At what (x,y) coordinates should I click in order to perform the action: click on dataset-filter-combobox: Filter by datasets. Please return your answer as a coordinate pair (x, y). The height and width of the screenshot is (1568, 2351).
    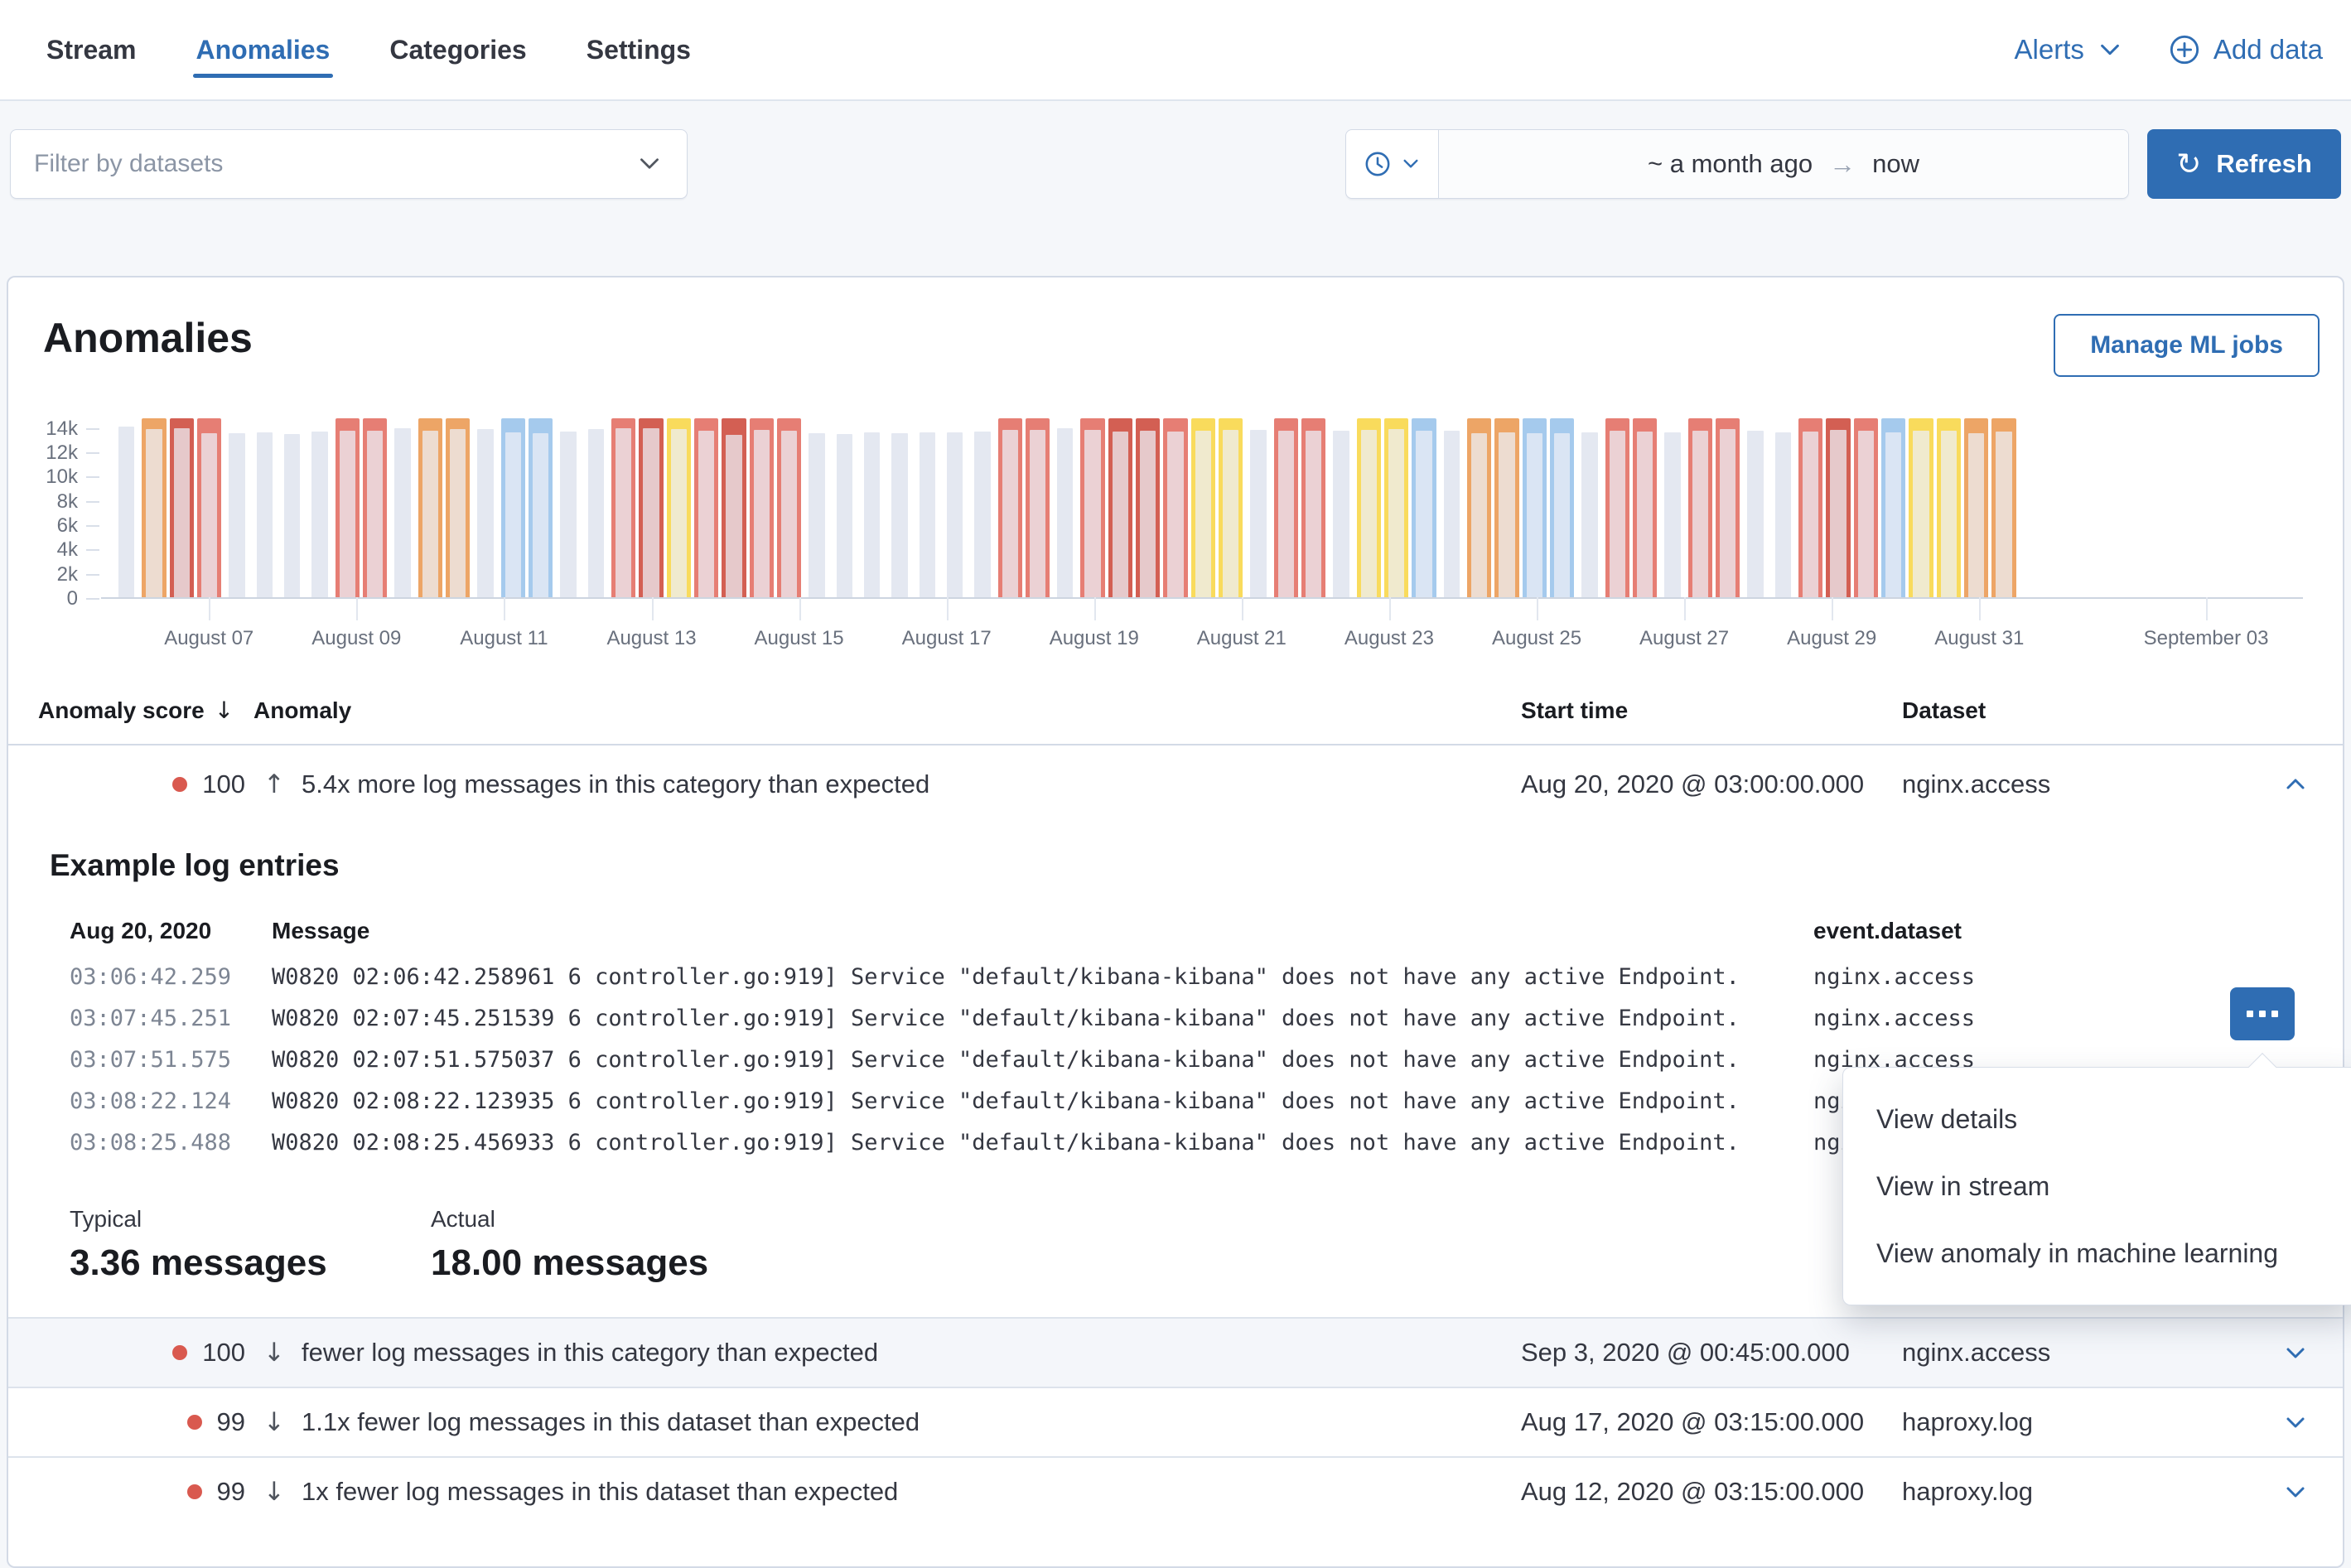
    Looking at the image, I should click on (349, 164).